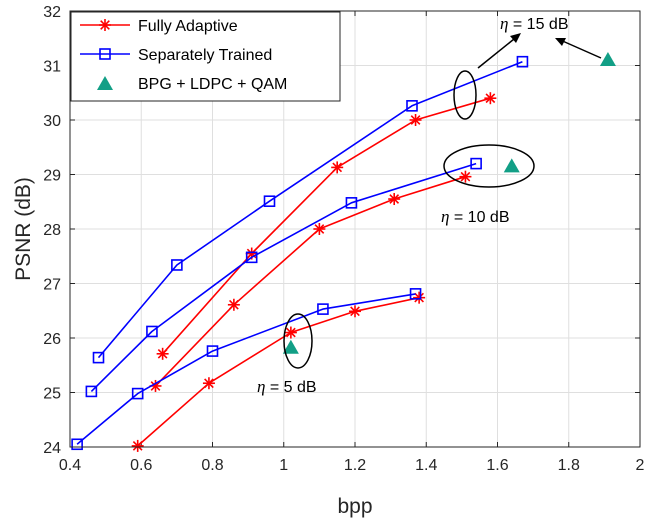 This screenshot has height=523, width=665. Describe the element at coordinates (560, 42) in the screenshot. I see `eta15-arrow-right-head` at that location.